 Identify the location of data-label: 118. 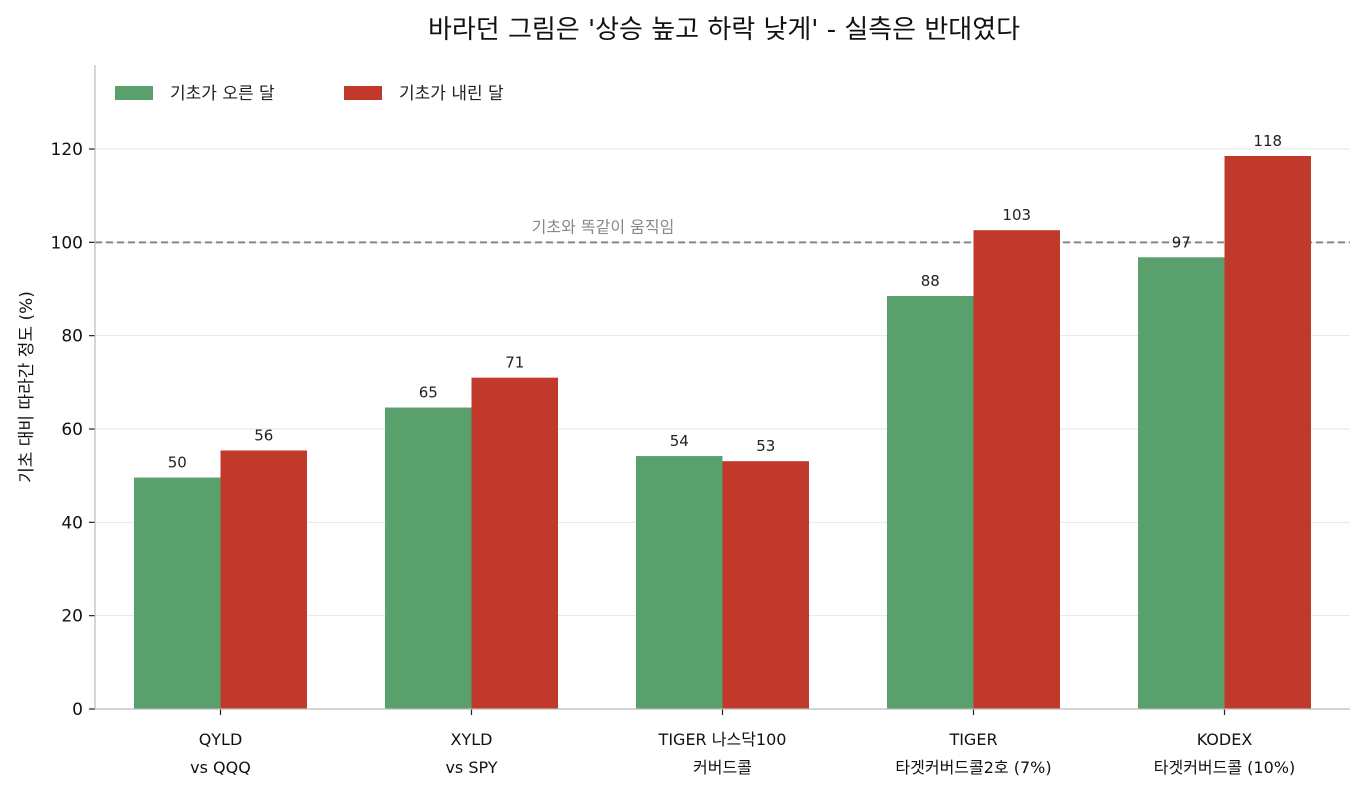
(1267, 141).